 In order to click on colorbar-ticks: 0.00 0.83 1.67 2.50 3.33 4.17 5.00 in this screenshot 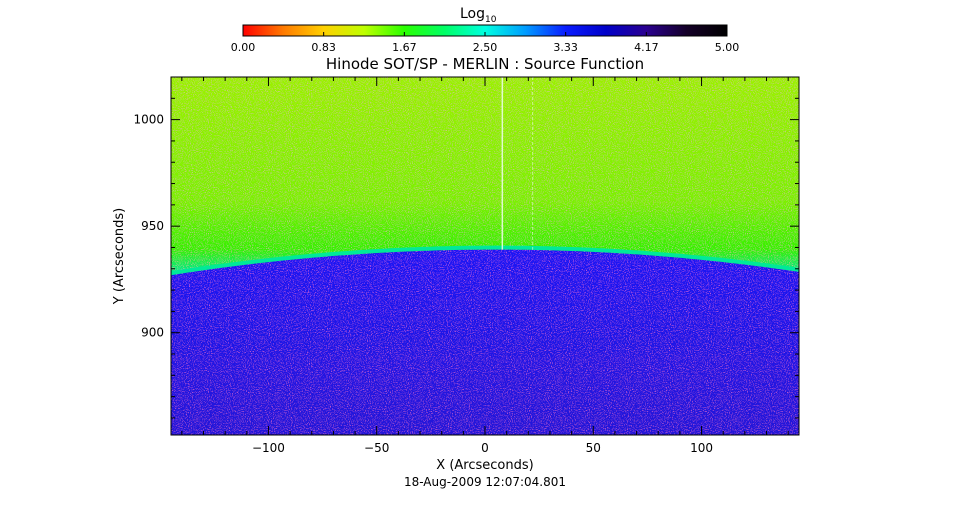, I will do `click(485, 43)`.